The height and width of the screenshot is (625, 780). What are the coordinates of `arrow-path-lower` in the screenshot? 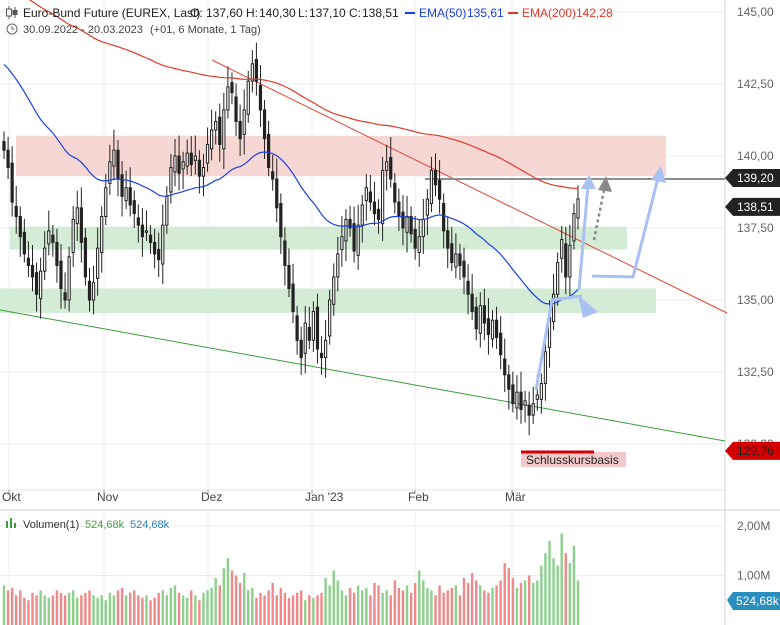 It's located at (558, 342).